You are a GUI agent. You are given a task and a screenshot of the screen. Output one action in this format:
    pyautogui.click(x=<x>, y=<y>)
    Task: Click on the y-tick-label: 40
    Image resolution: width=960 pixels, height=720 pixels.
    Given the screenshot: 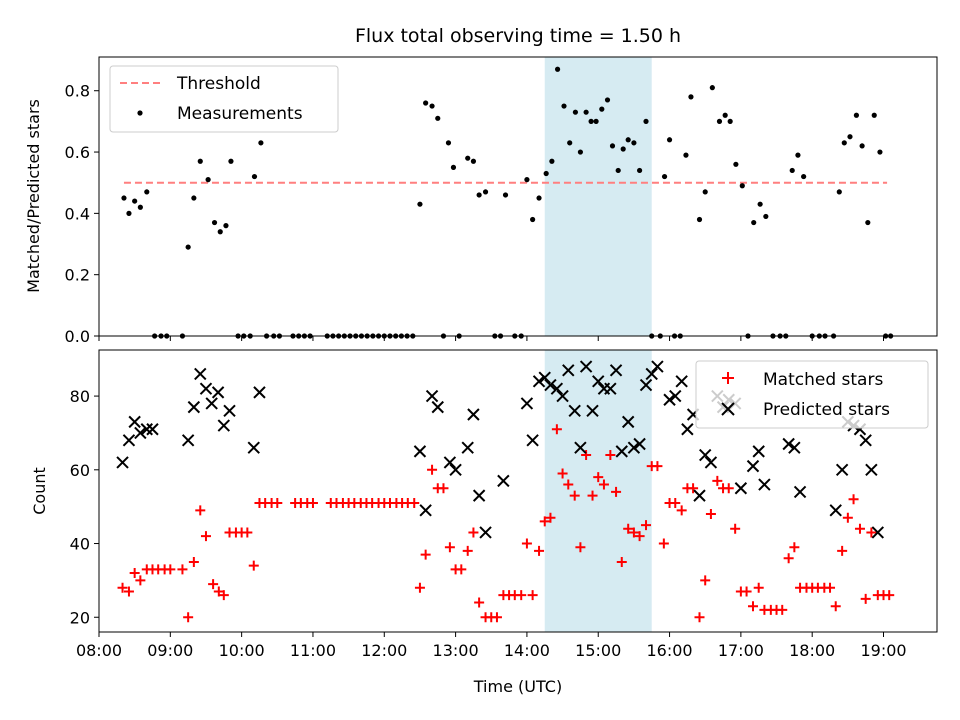 What is the action you would take?
    pyautogui.click(x=80, y=544)
    